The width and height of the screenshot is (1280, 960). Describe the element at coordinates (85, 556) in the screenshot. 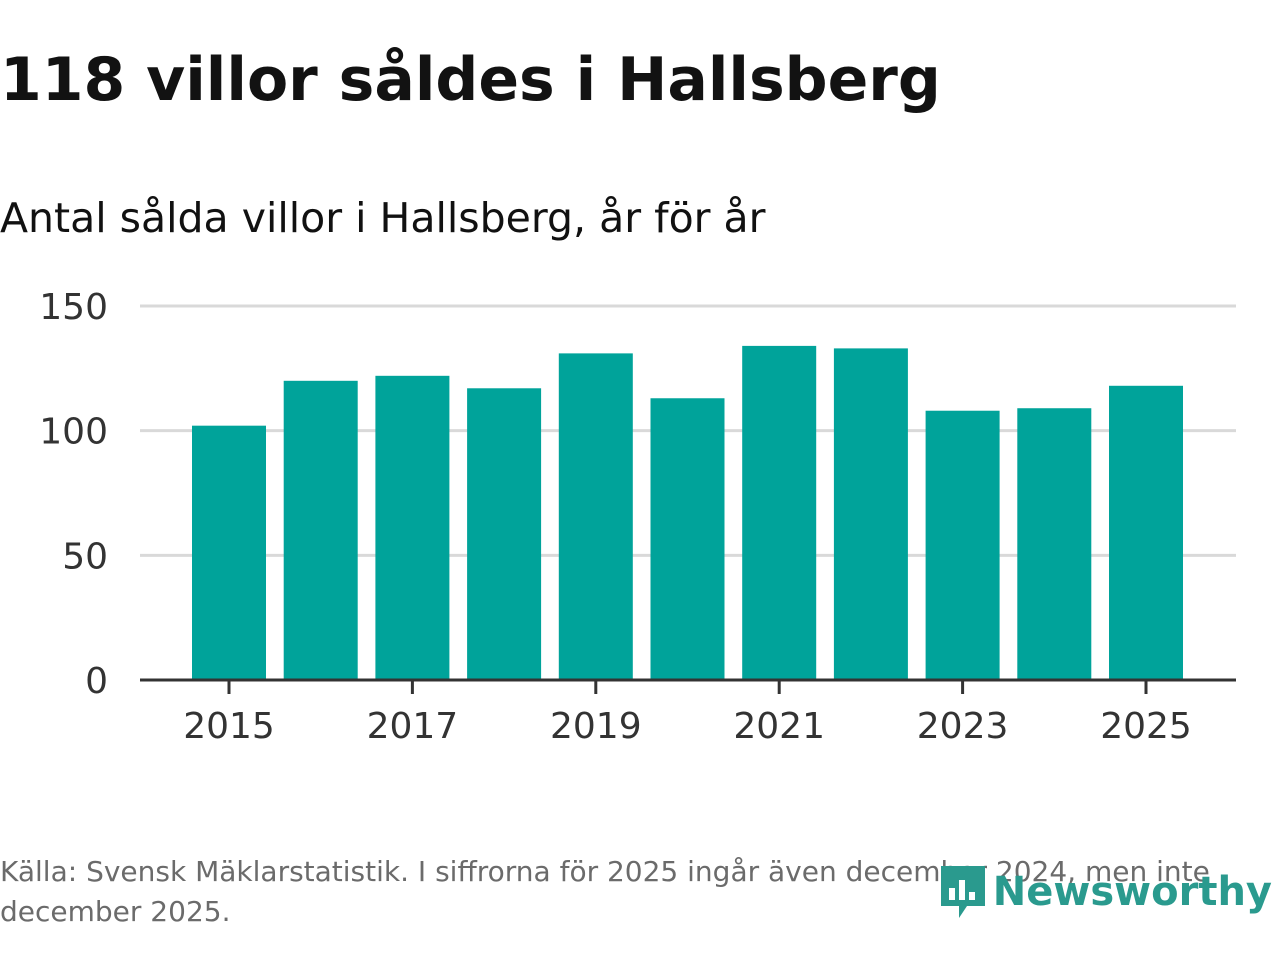

I see `y-tick-label-50: 50` at that location.